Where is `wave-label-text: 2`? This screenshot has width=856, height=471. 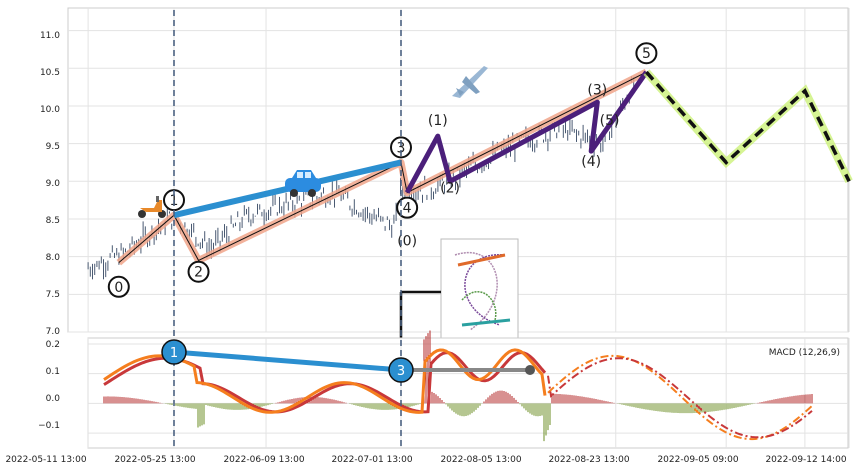 wave-label-text: 2 is located at coordinates (198, 273).